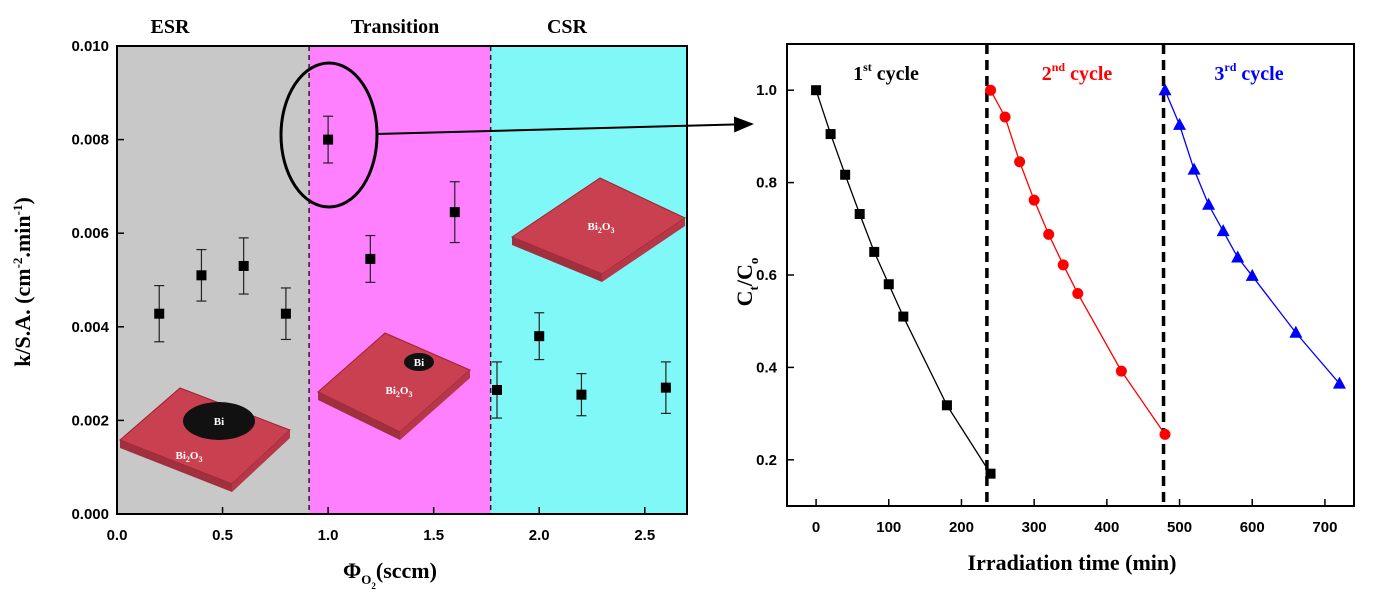 This screenshot has width=1379, height=608. Describe the element at coordinates (90, 46) in the screenshot. I see `y-tick-label: 0.010` at that location.